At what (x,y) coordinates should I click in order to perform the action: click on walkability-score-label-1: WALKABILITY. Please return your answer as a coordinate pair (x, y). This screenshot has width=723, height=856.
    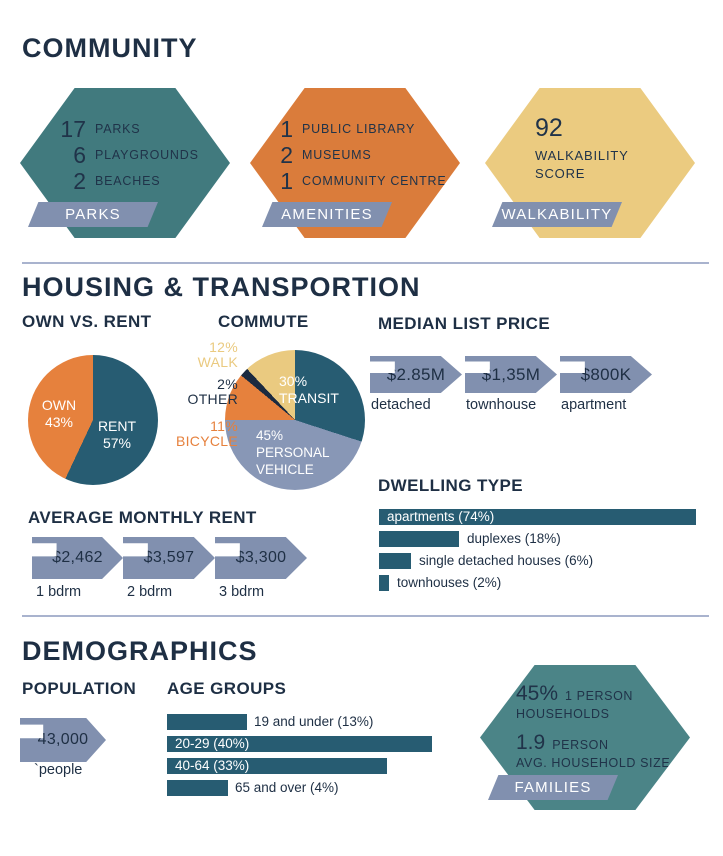
    Looking at the image, I should click on (582, 155).